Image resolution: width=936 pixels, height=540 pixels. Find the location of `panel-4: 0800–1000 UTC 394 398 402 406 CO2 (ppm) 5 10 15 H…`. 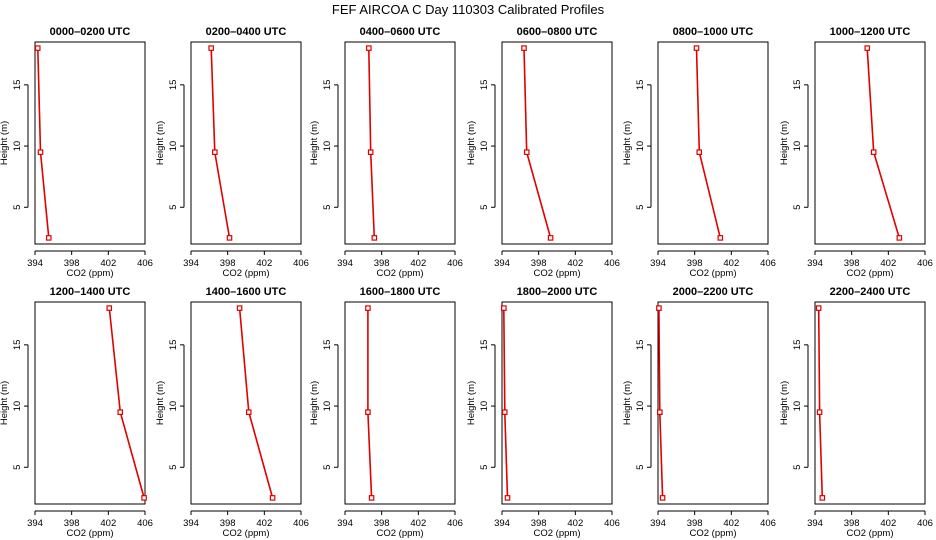

panel-4: 0800–1000 UTC 394 398 402 406 CO2 (ppm) 5 10 15 H… is located at coordinates (699, 152).